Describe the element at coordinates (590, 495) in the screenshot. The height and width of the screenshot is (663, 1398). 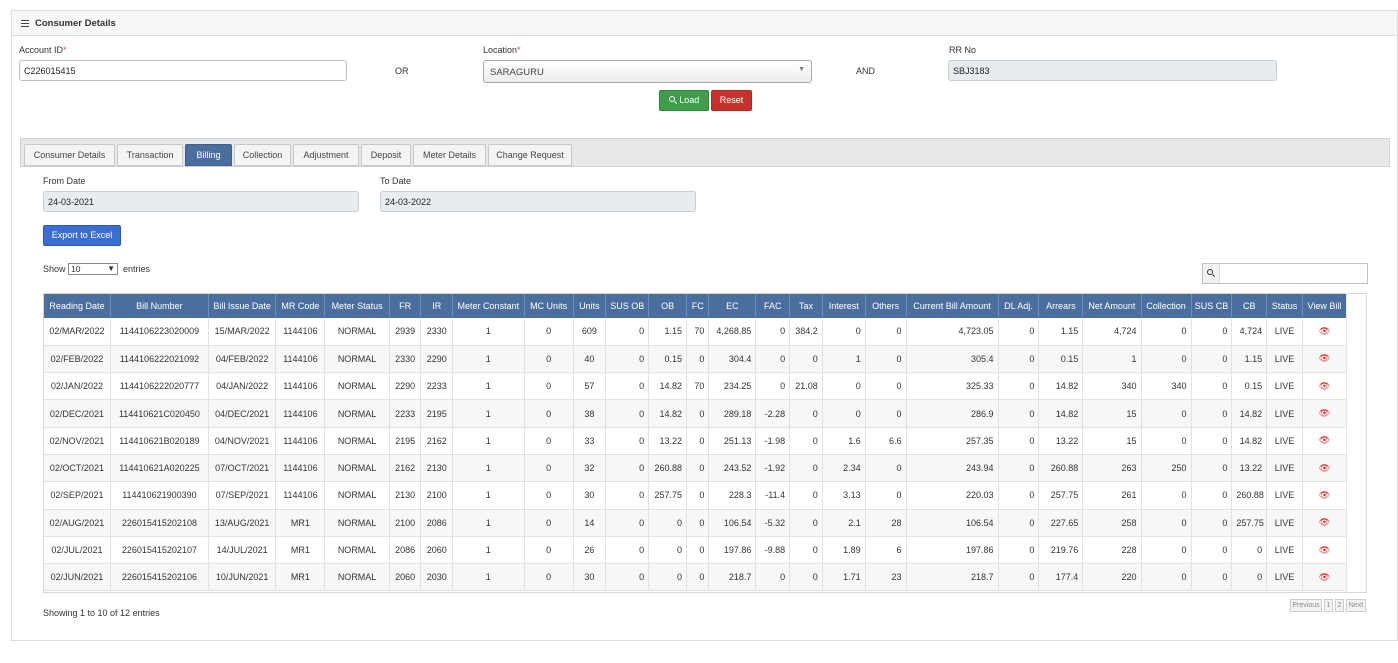
I see `table-cell: 30` at that location.